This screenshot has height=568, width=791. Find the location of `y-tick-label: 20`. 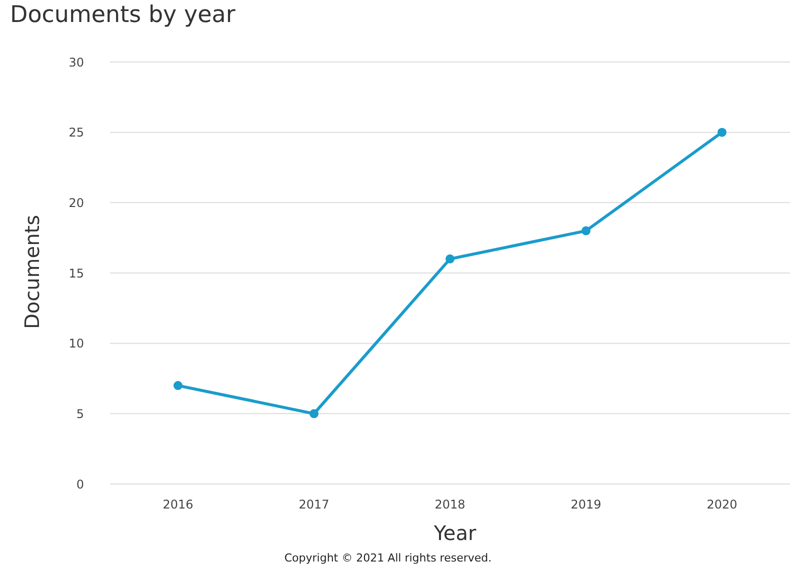

y-tick-label: 20 is located at coordinates (76, 203).